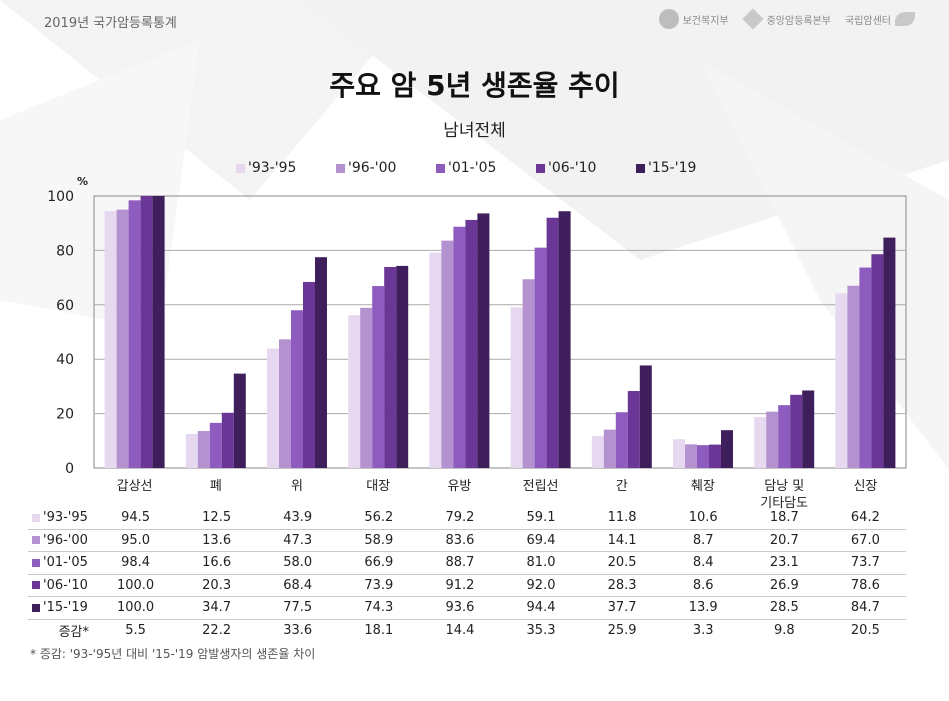 The height and width of the screenshot is (701, 949). I want to click on table-cell: 92.0, so click(541, 585).